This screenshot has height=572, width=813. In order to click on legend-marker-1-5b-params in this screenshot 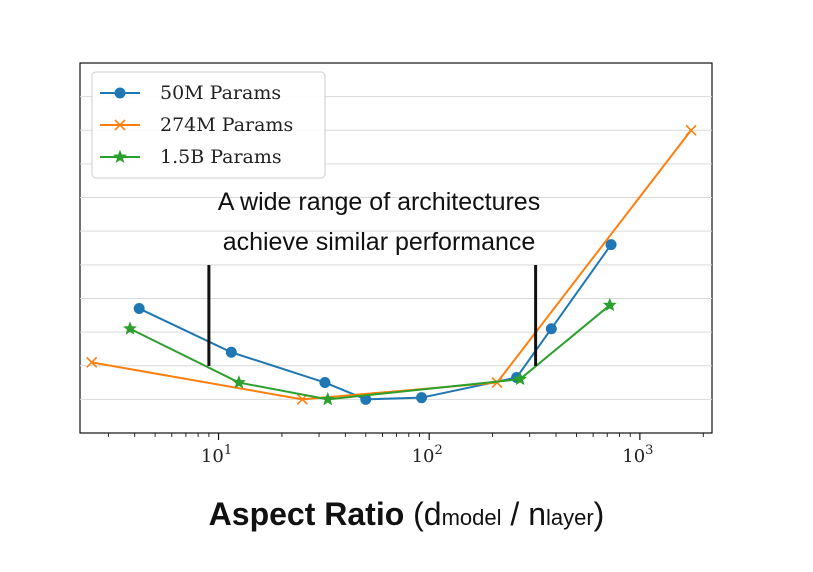, I will do `click(120, 156)`.